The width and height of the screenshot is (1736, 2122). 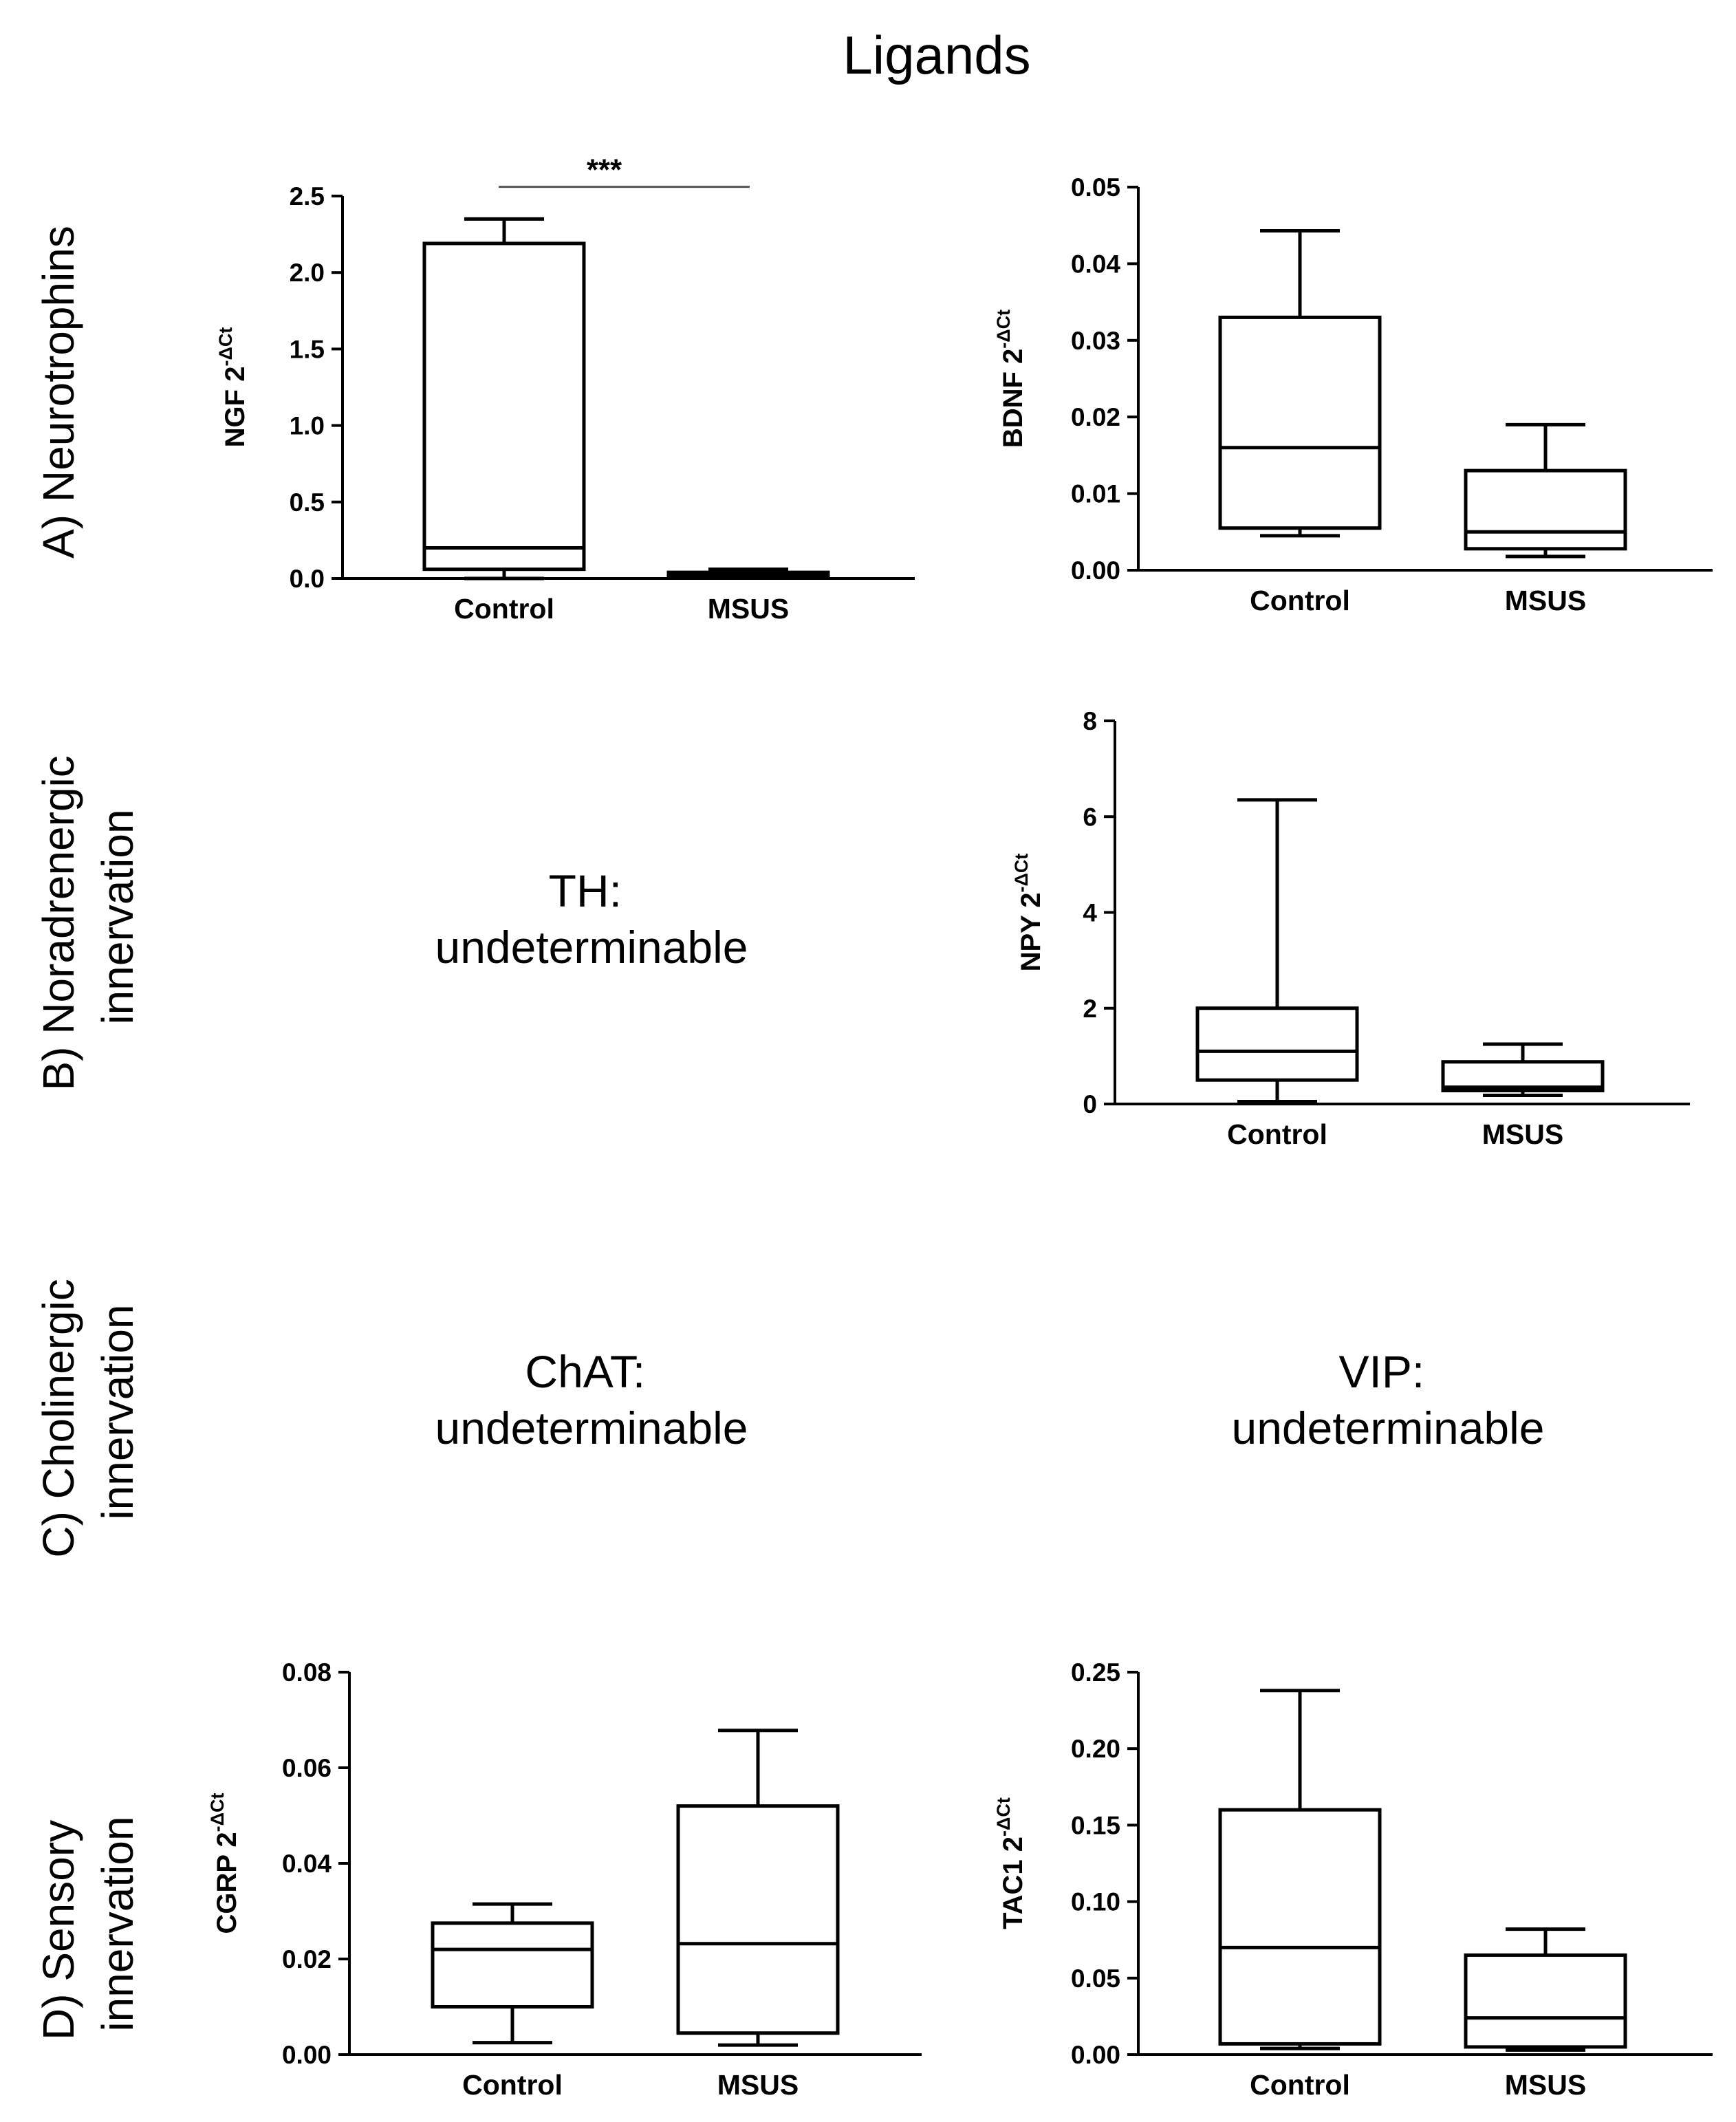 What do you see at coordinates (1090, 913) in the screenshot?
I see `npy-y-tick-label: 4` at bounding box center [1090, 913].